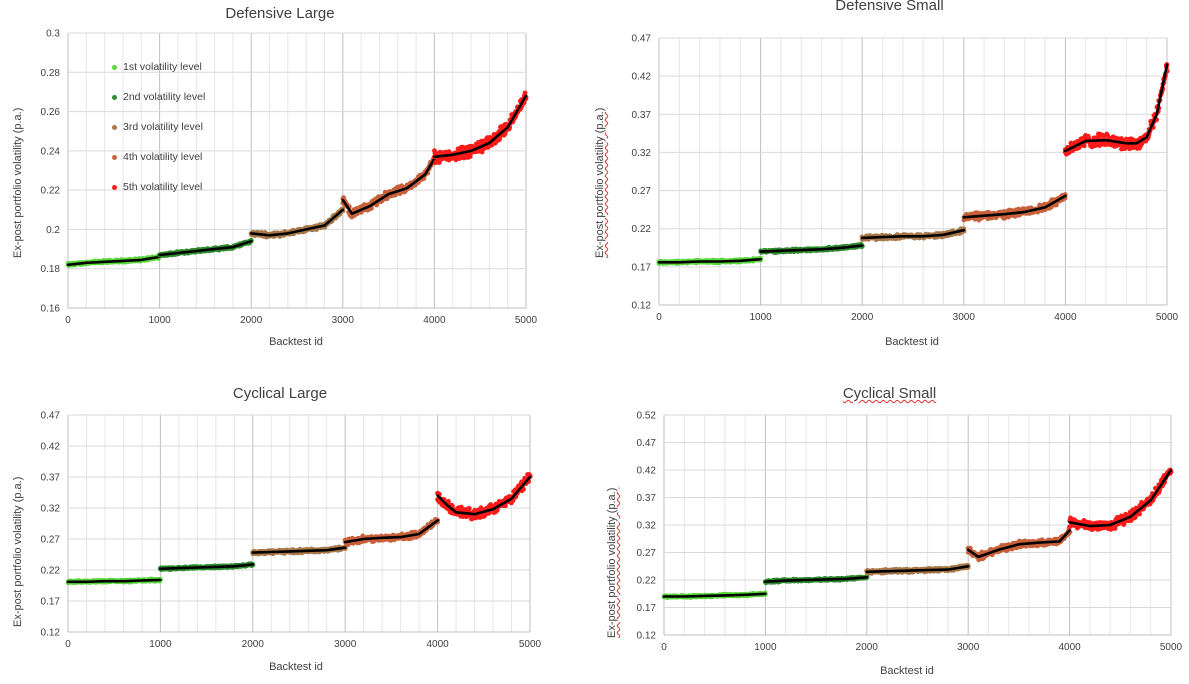 This screenshot has width=1189, height=684. What do you see at coordinates (158, 195) in the screenshot?
I see `legend-item: 5th volatility level` at bounding box center [158, 195].